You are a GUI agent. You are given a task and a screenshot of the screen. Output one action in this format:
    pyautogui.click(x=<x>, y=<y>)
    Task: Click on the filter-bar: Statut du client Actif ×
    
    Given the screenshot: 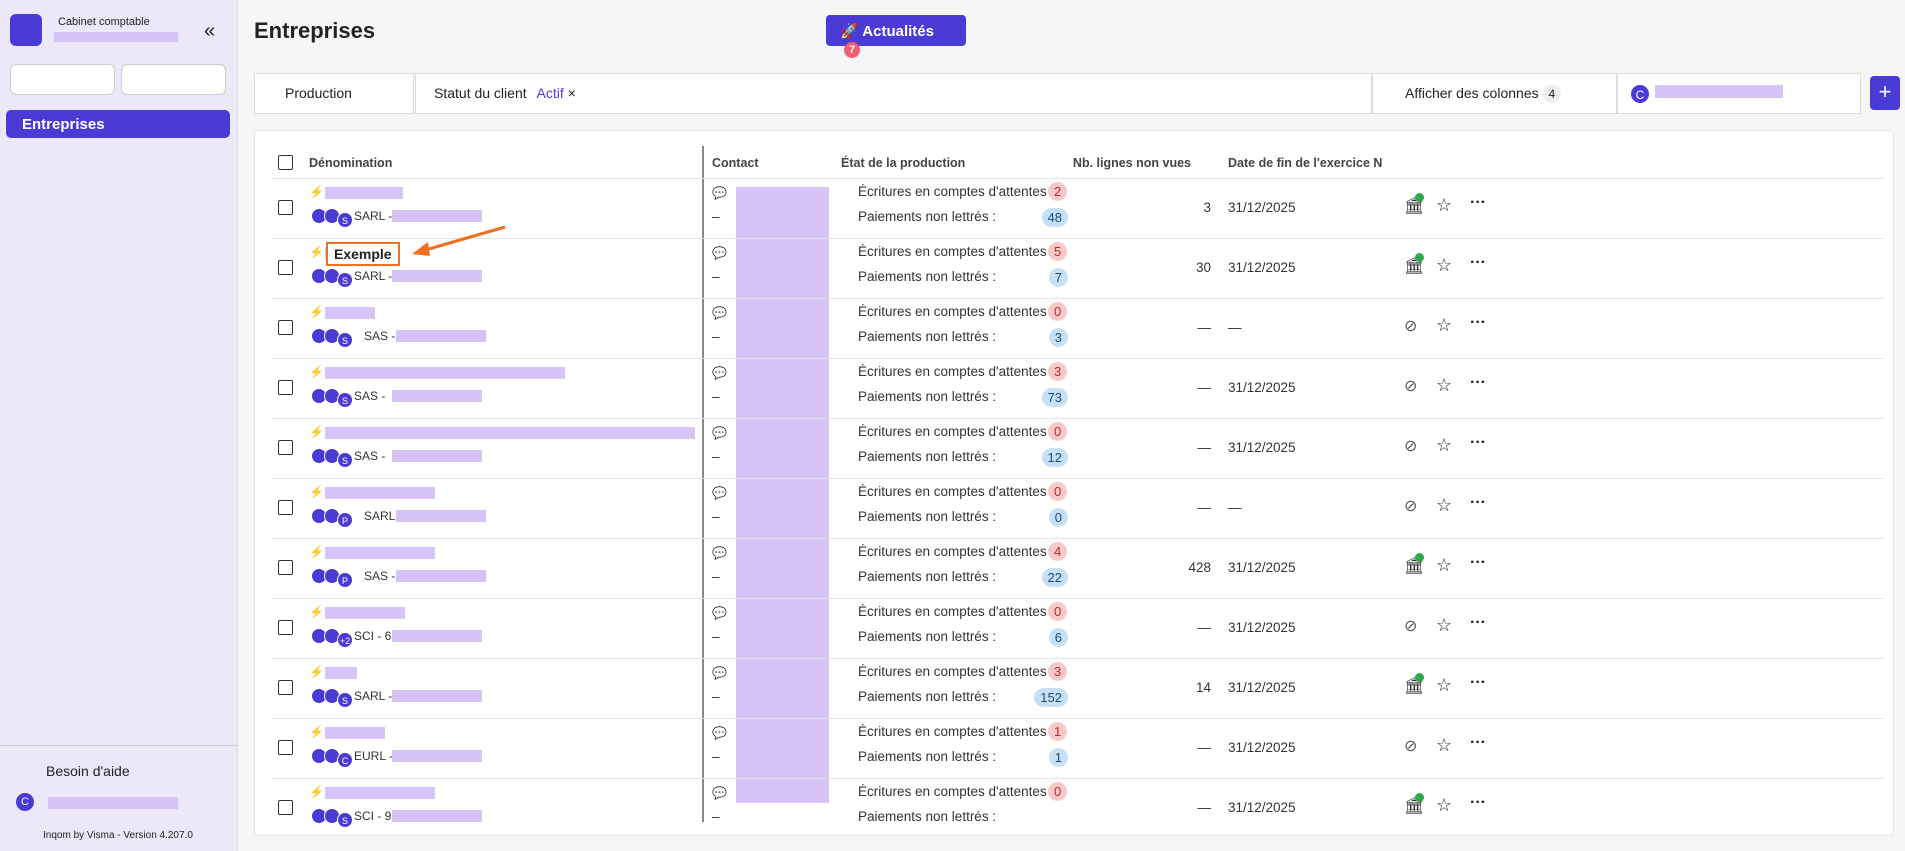 What is the action you would take?
    pyautogui.click(x=893, y=93)
    